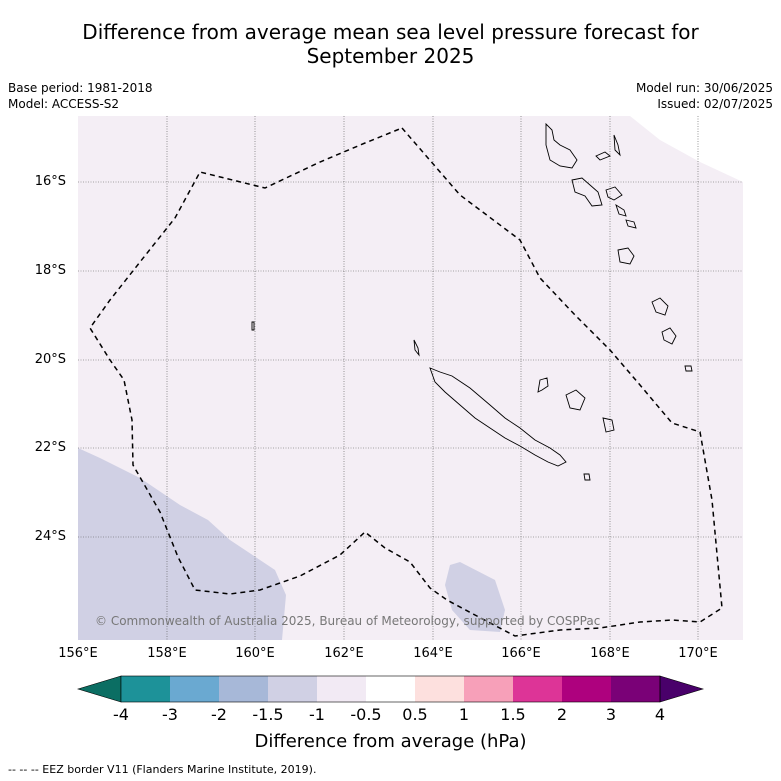 The height and width of the screenshot is (781, 781). I want to click on metadata-left: Base period: 1981-2018 Model: ACCESS-S2, so click(80, 96).